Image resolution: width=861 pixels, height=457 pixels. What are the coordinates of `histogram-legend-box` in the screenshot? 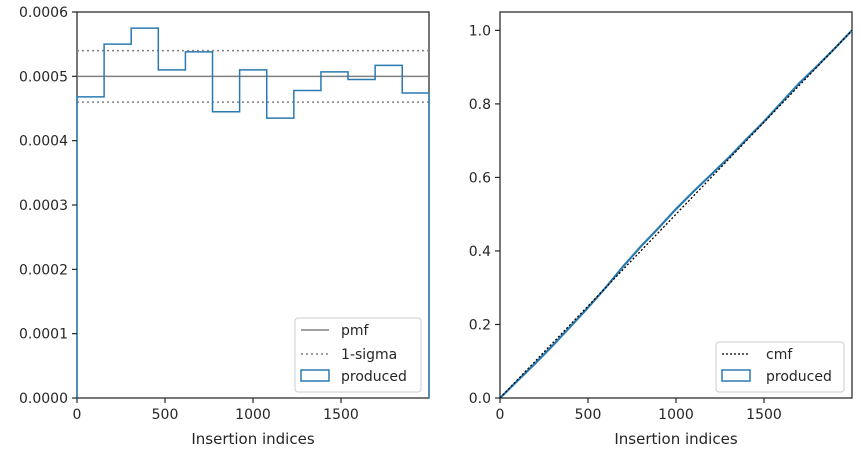 It's located at (358, 355).